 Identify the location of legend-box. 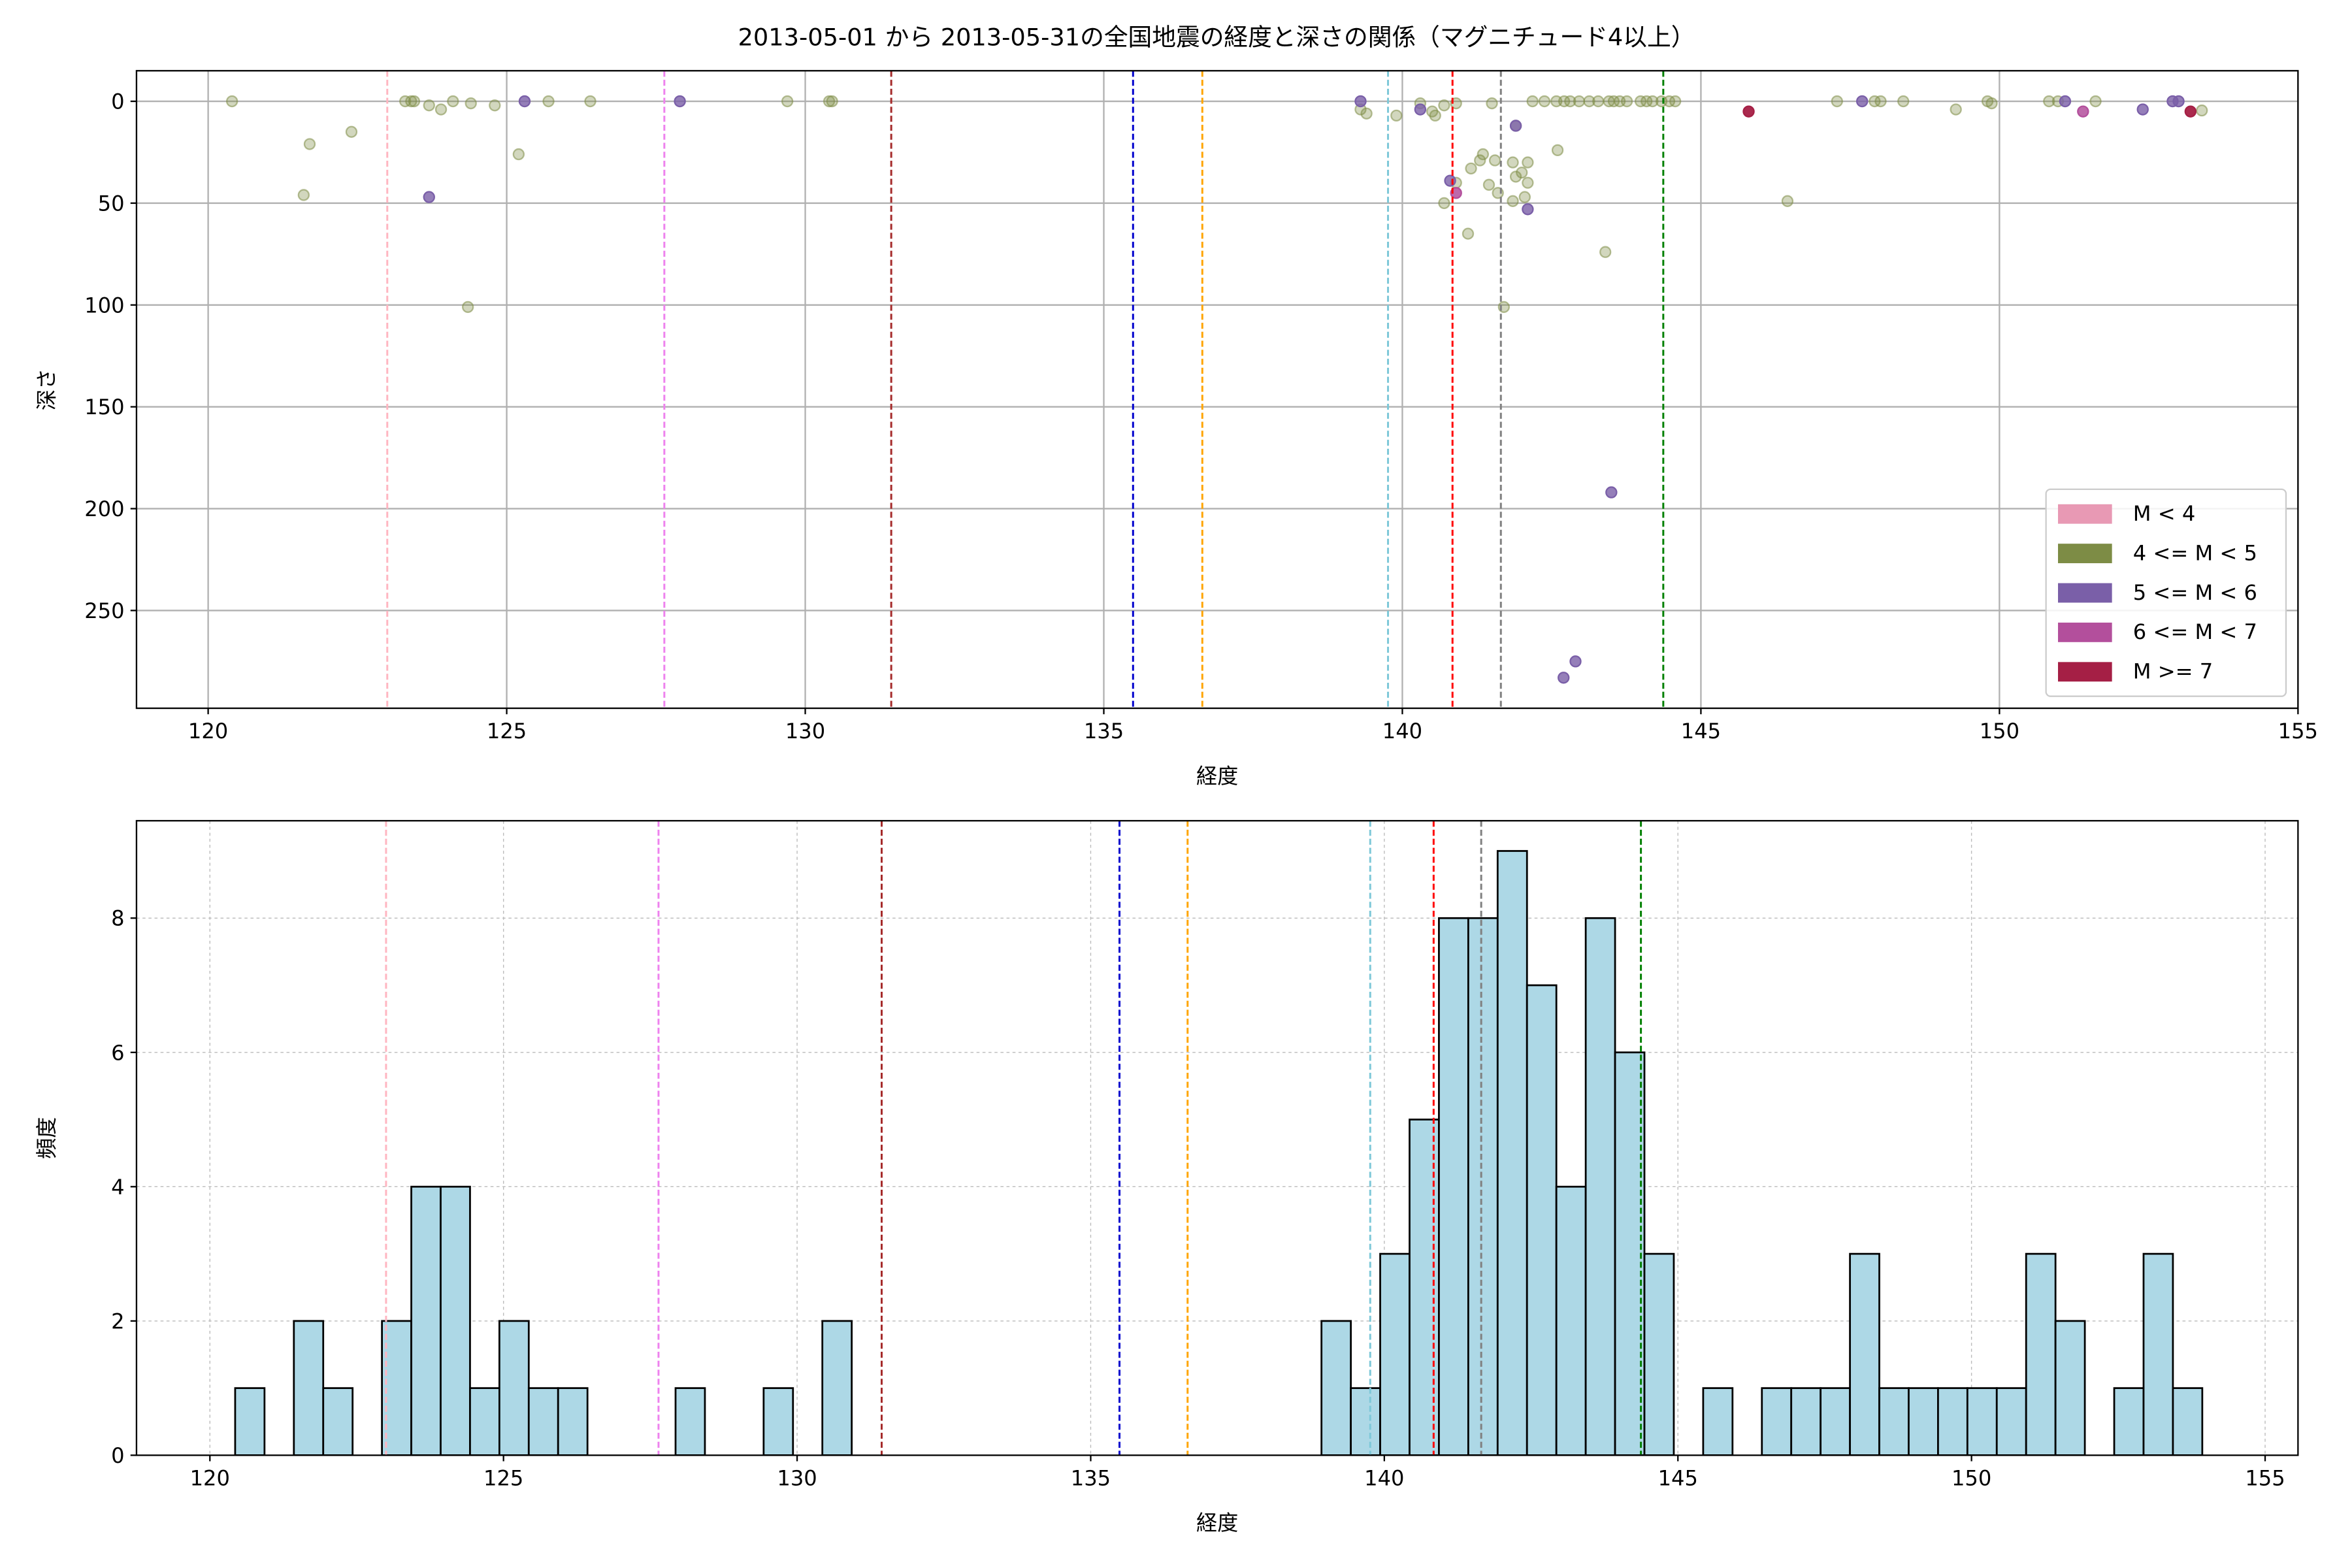
(2166, 592).